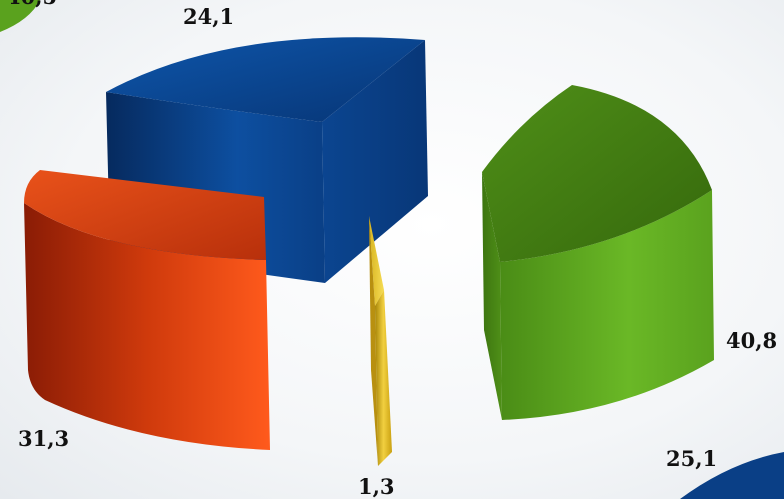 Image resolution: width=784 pixels, height=499 pixels. Describe the element at coordinates (691, 458) in the screenshot. I see `data-label-partial-blue: 25,1` at that location.